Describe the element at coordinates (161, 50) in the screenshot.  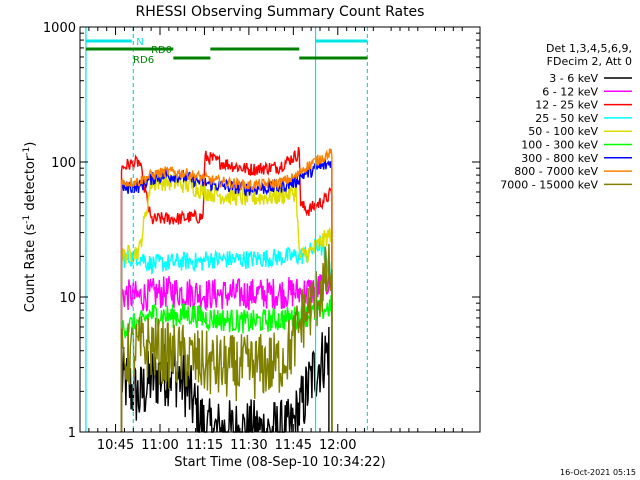
I see `rd0-label: RD0` at that location.